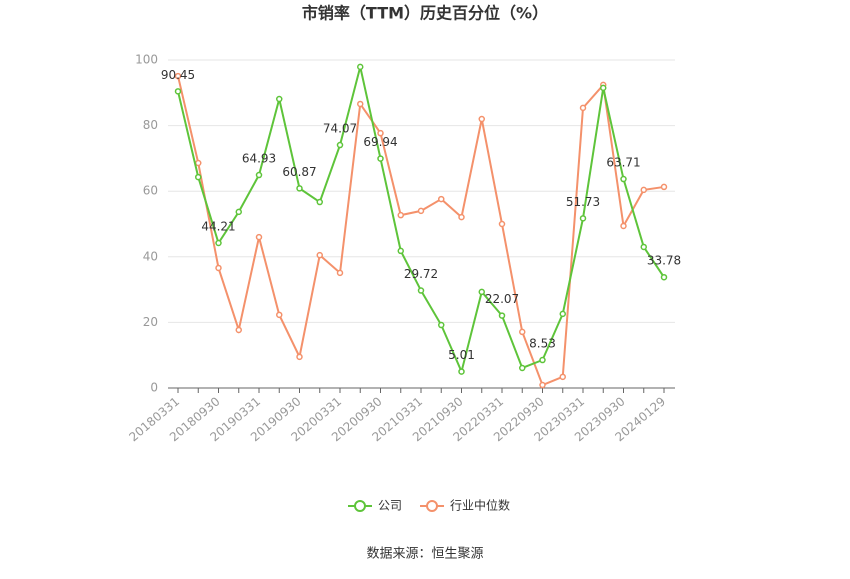 This screenshot has width=850, height=579. Describe the element at coordinates (502, 299) in the screenshot. I see `data-label: 22.07` at that location.